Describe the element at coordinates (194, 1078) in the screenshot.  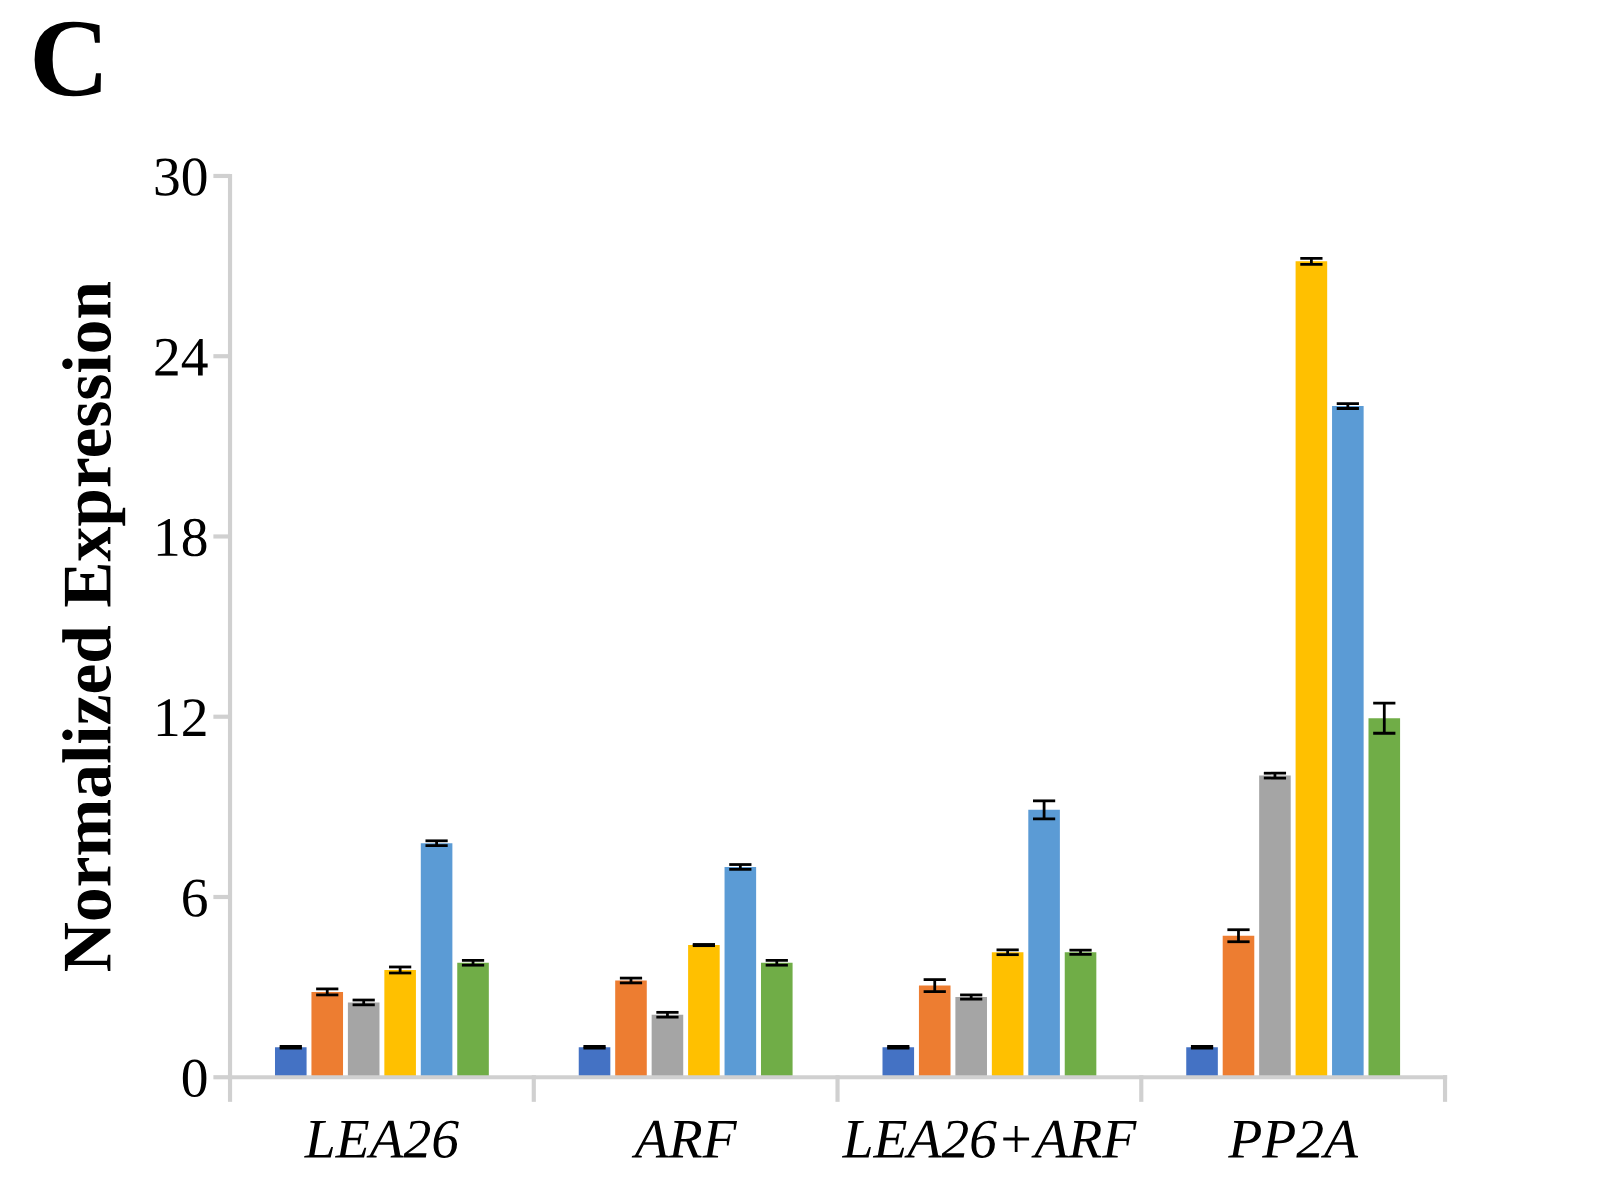
I see `y-tick-label: 0` at that location.